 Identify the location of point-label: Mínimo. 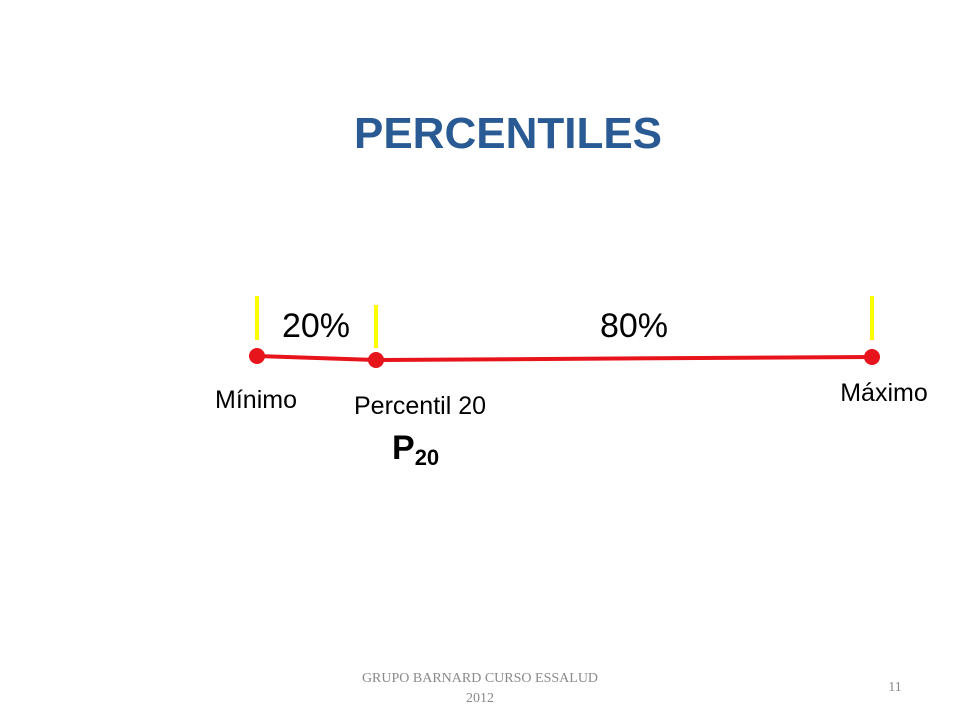
(256, 400).